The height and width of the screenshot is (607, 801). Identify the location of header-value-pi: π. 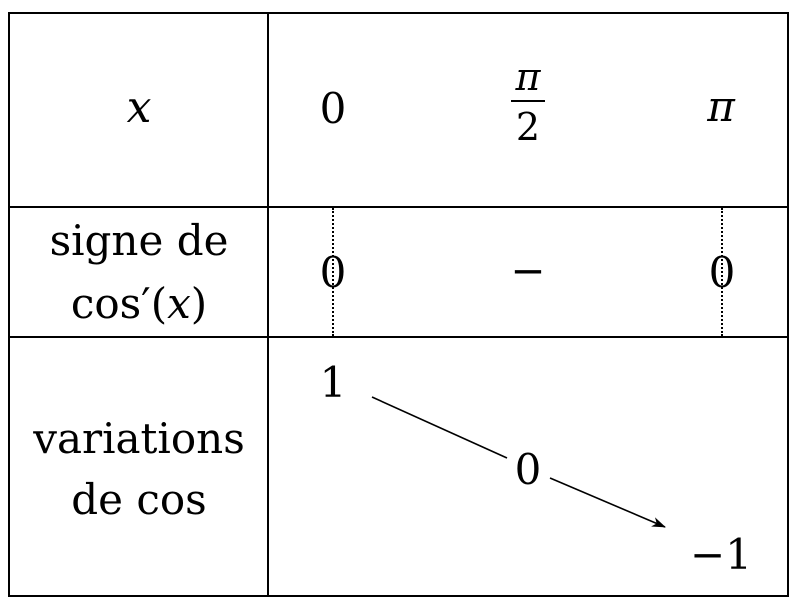
(721, 106).